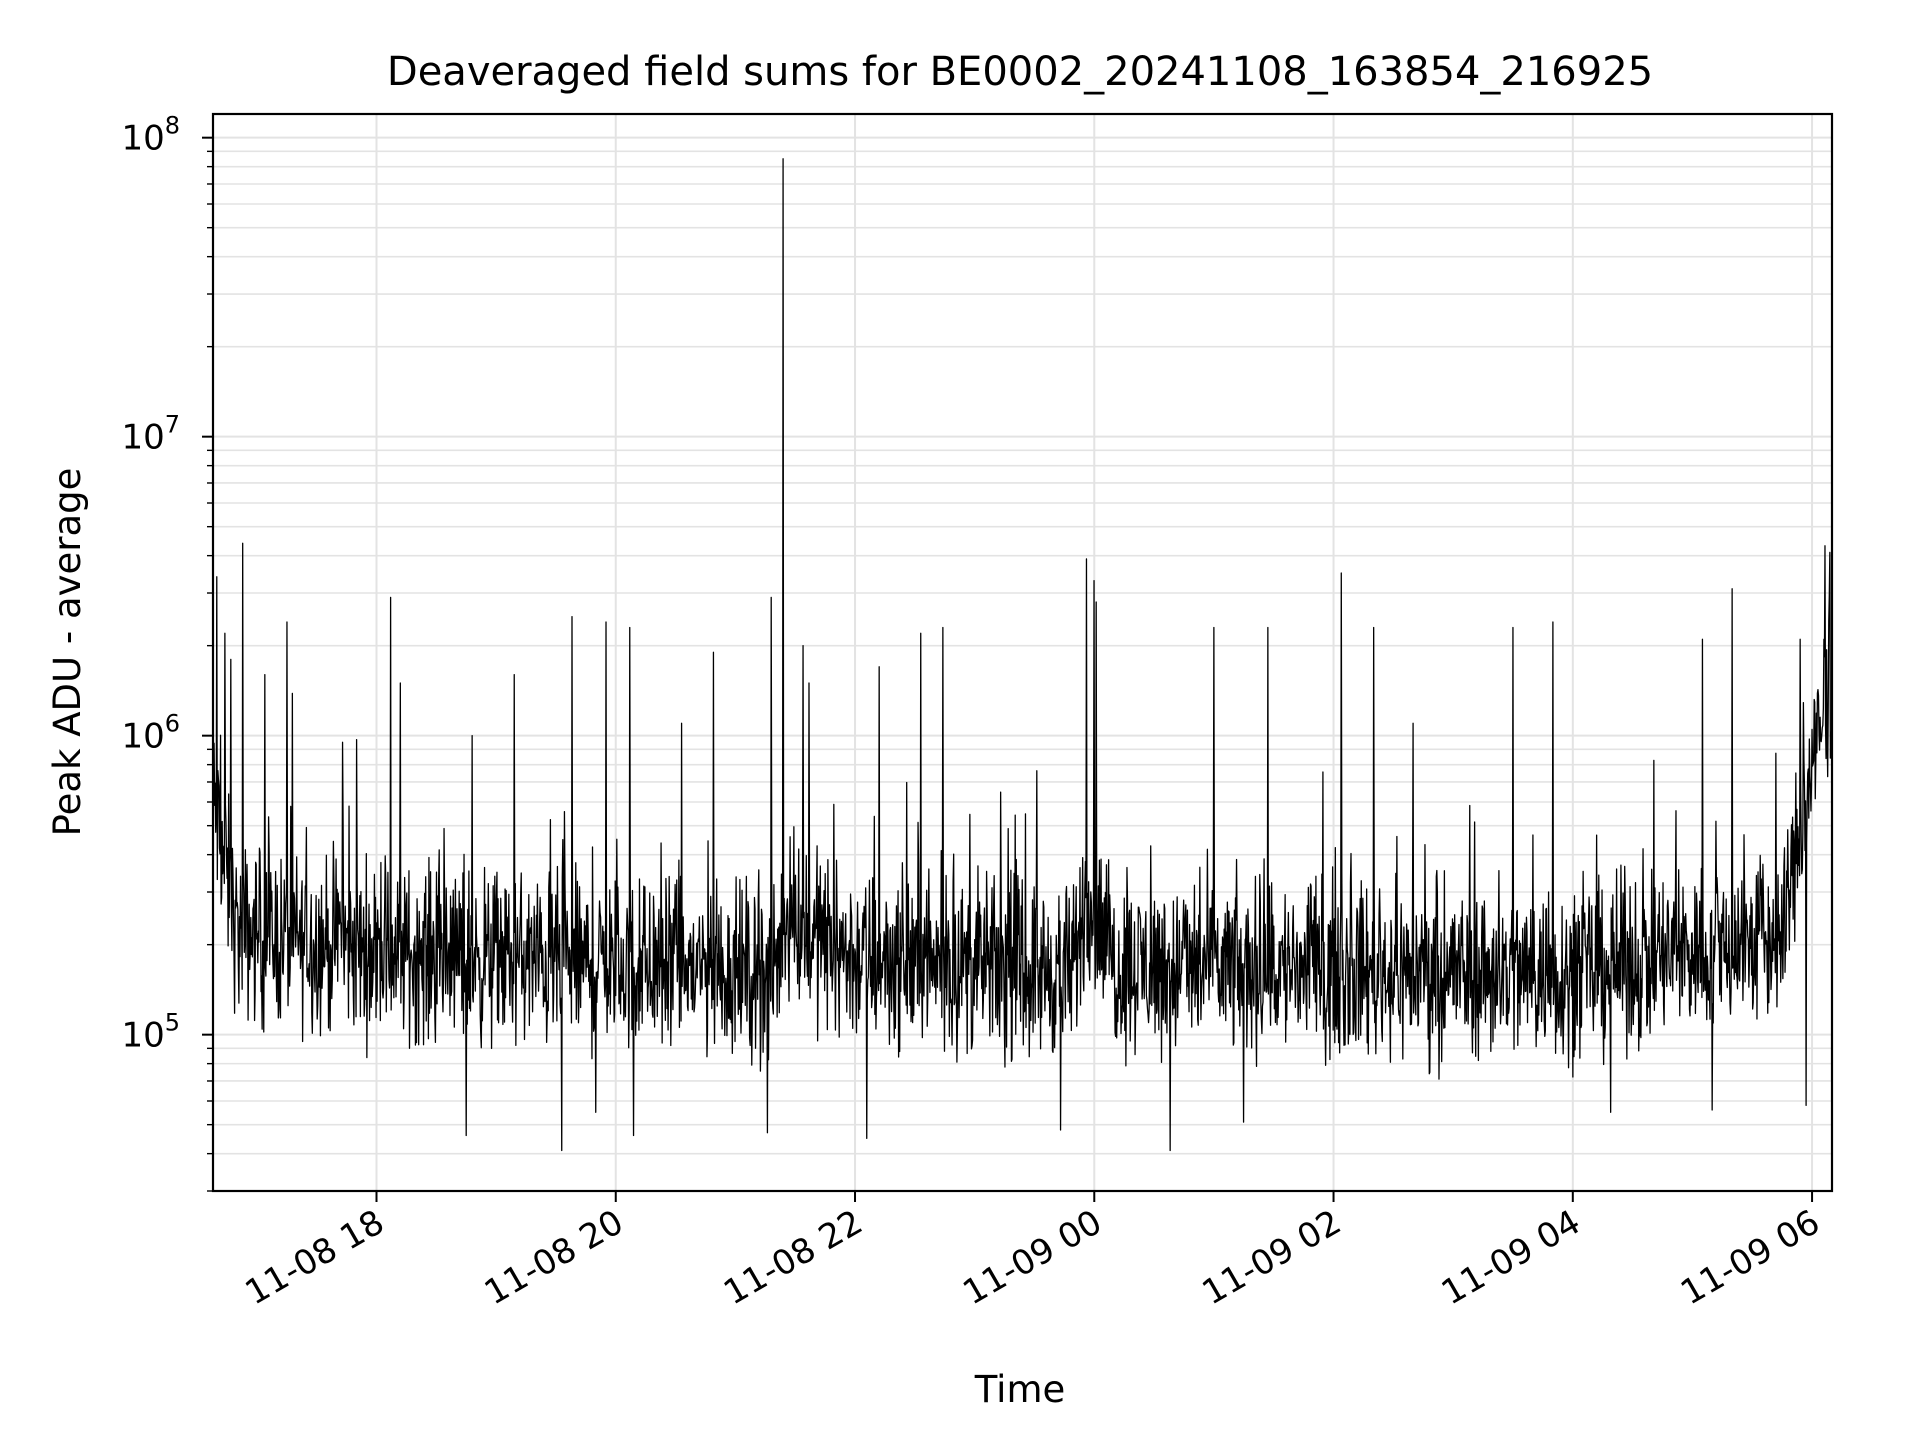  What do you see at coordinates (172, 425) in the screenshot?
I see `y-tick-exponent: 7` at bounding box center [172, 425].